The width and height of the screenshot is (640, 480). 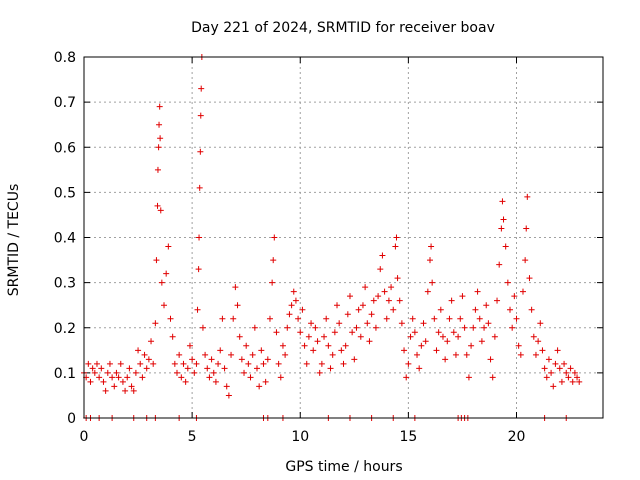 What do you see at coordinates (65, 284) in the screenshot?
I see `y-tick-label: 0.3` at bounding box center [65, 284].